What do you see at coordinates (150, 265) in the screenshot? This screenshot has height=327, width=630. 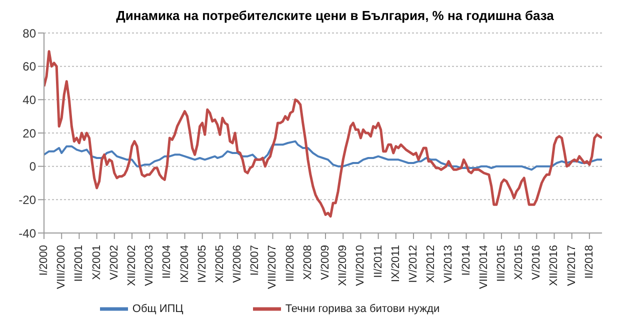 I see `x-tick-label: VII/2003` at bounding box center [150, 265].